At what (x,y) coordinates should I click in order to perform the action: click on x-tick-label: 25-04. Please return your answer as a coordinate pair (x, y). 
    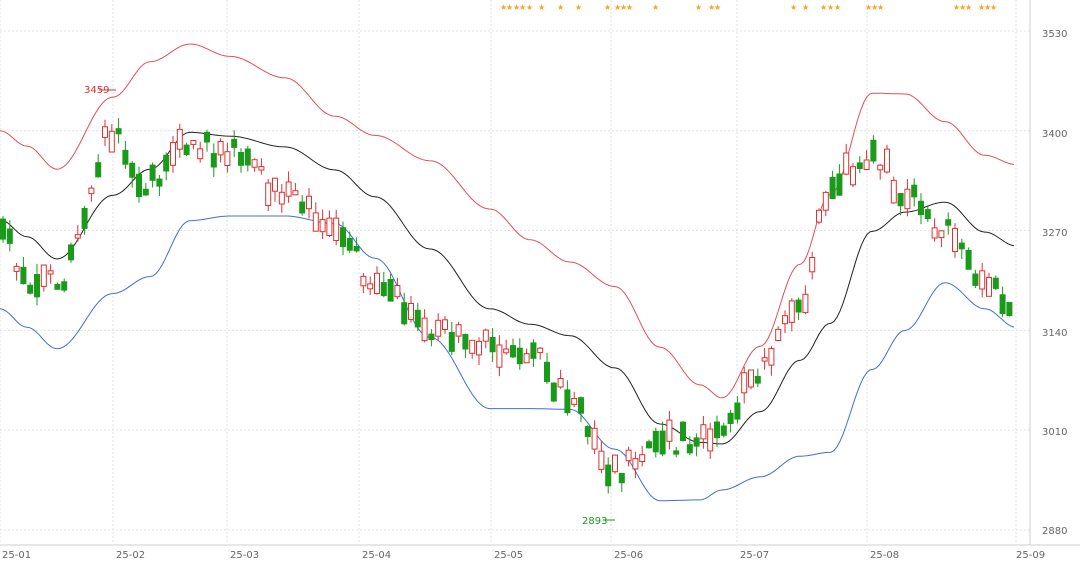
    Looking at the image, I should click on (376, 555).